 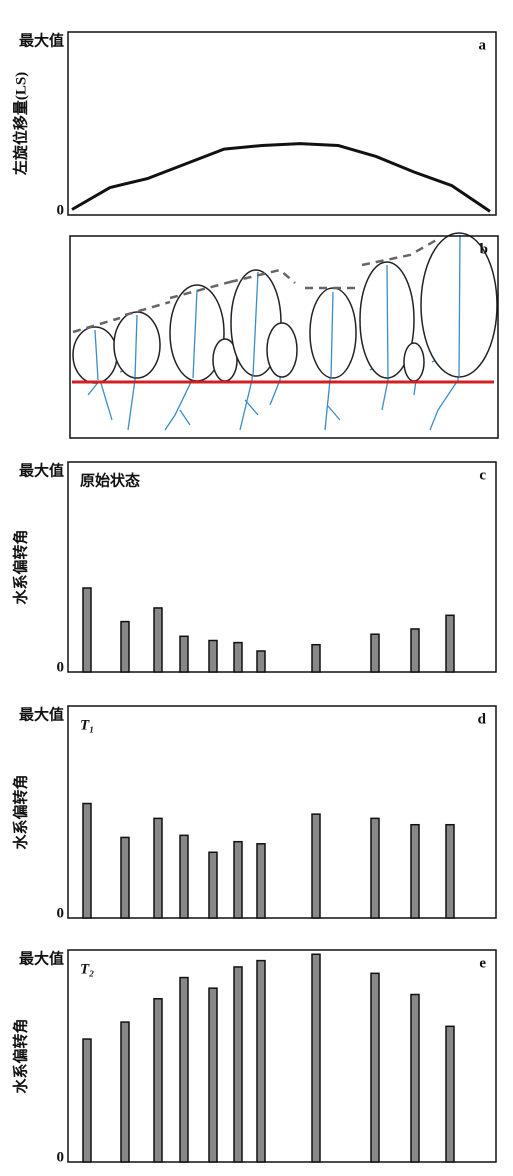 I want to click on y-axis-label: 左旋位移量(LS), so click(x=20, y=124).